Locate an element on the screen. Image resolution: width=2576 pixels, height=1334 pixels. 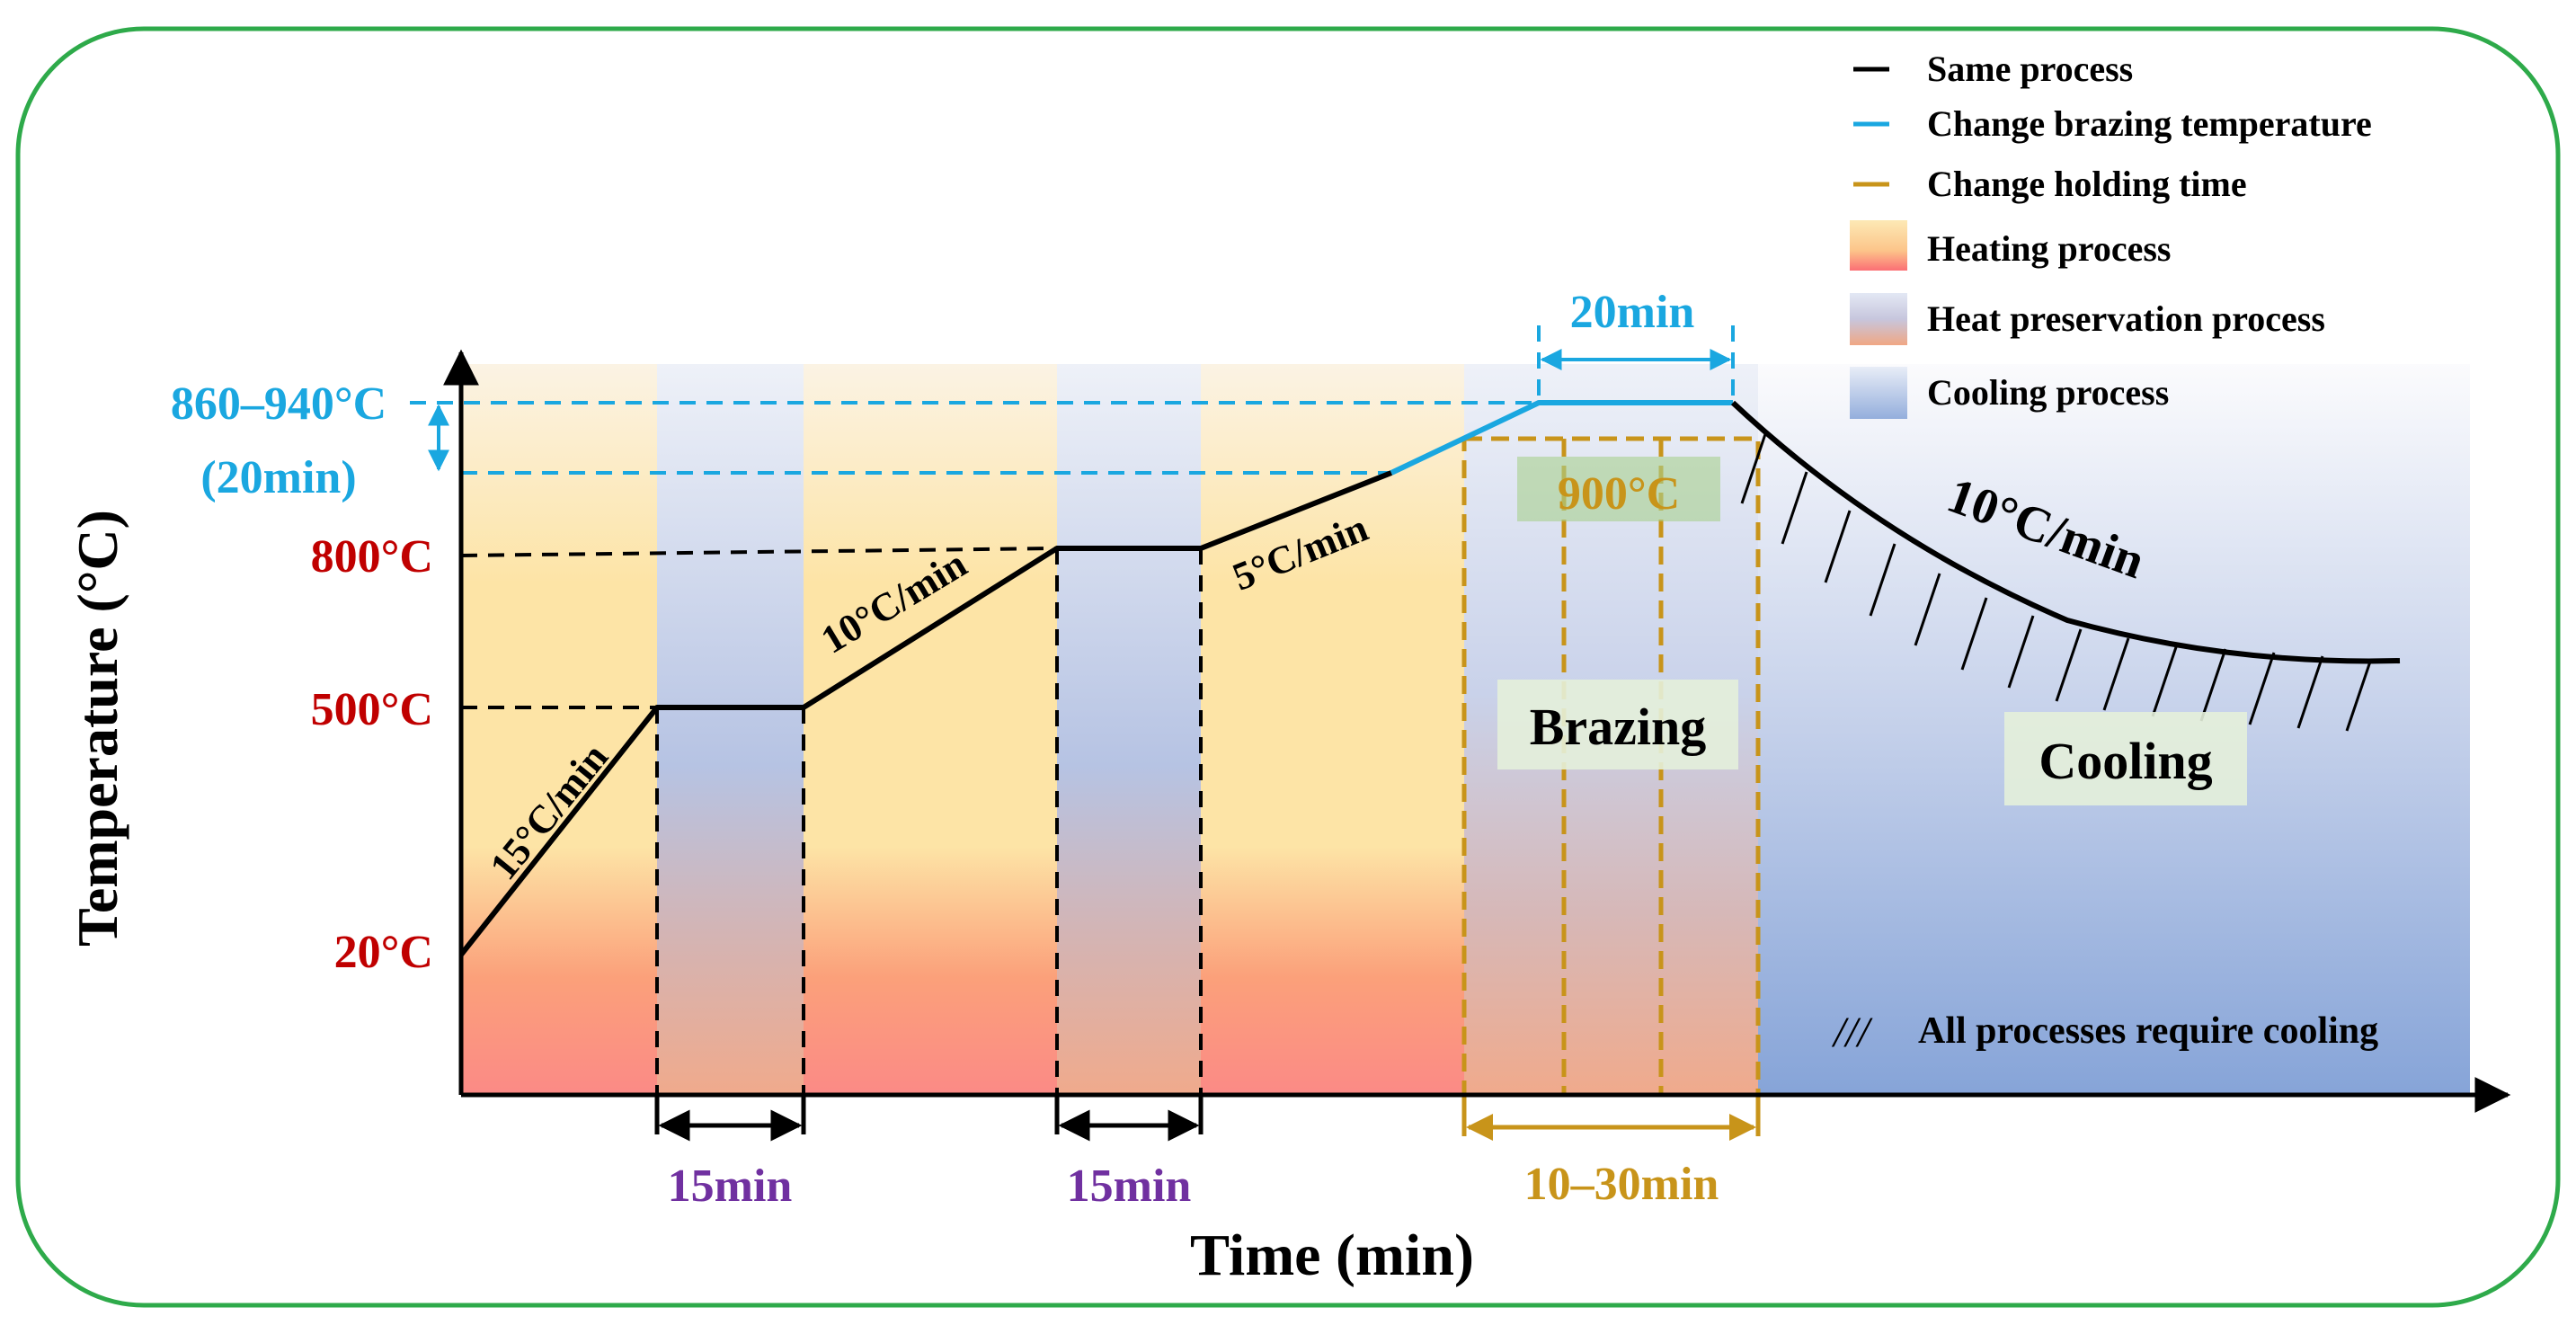
brazing-temp-range-sub: (20min) is located at coordinates (278, 478).